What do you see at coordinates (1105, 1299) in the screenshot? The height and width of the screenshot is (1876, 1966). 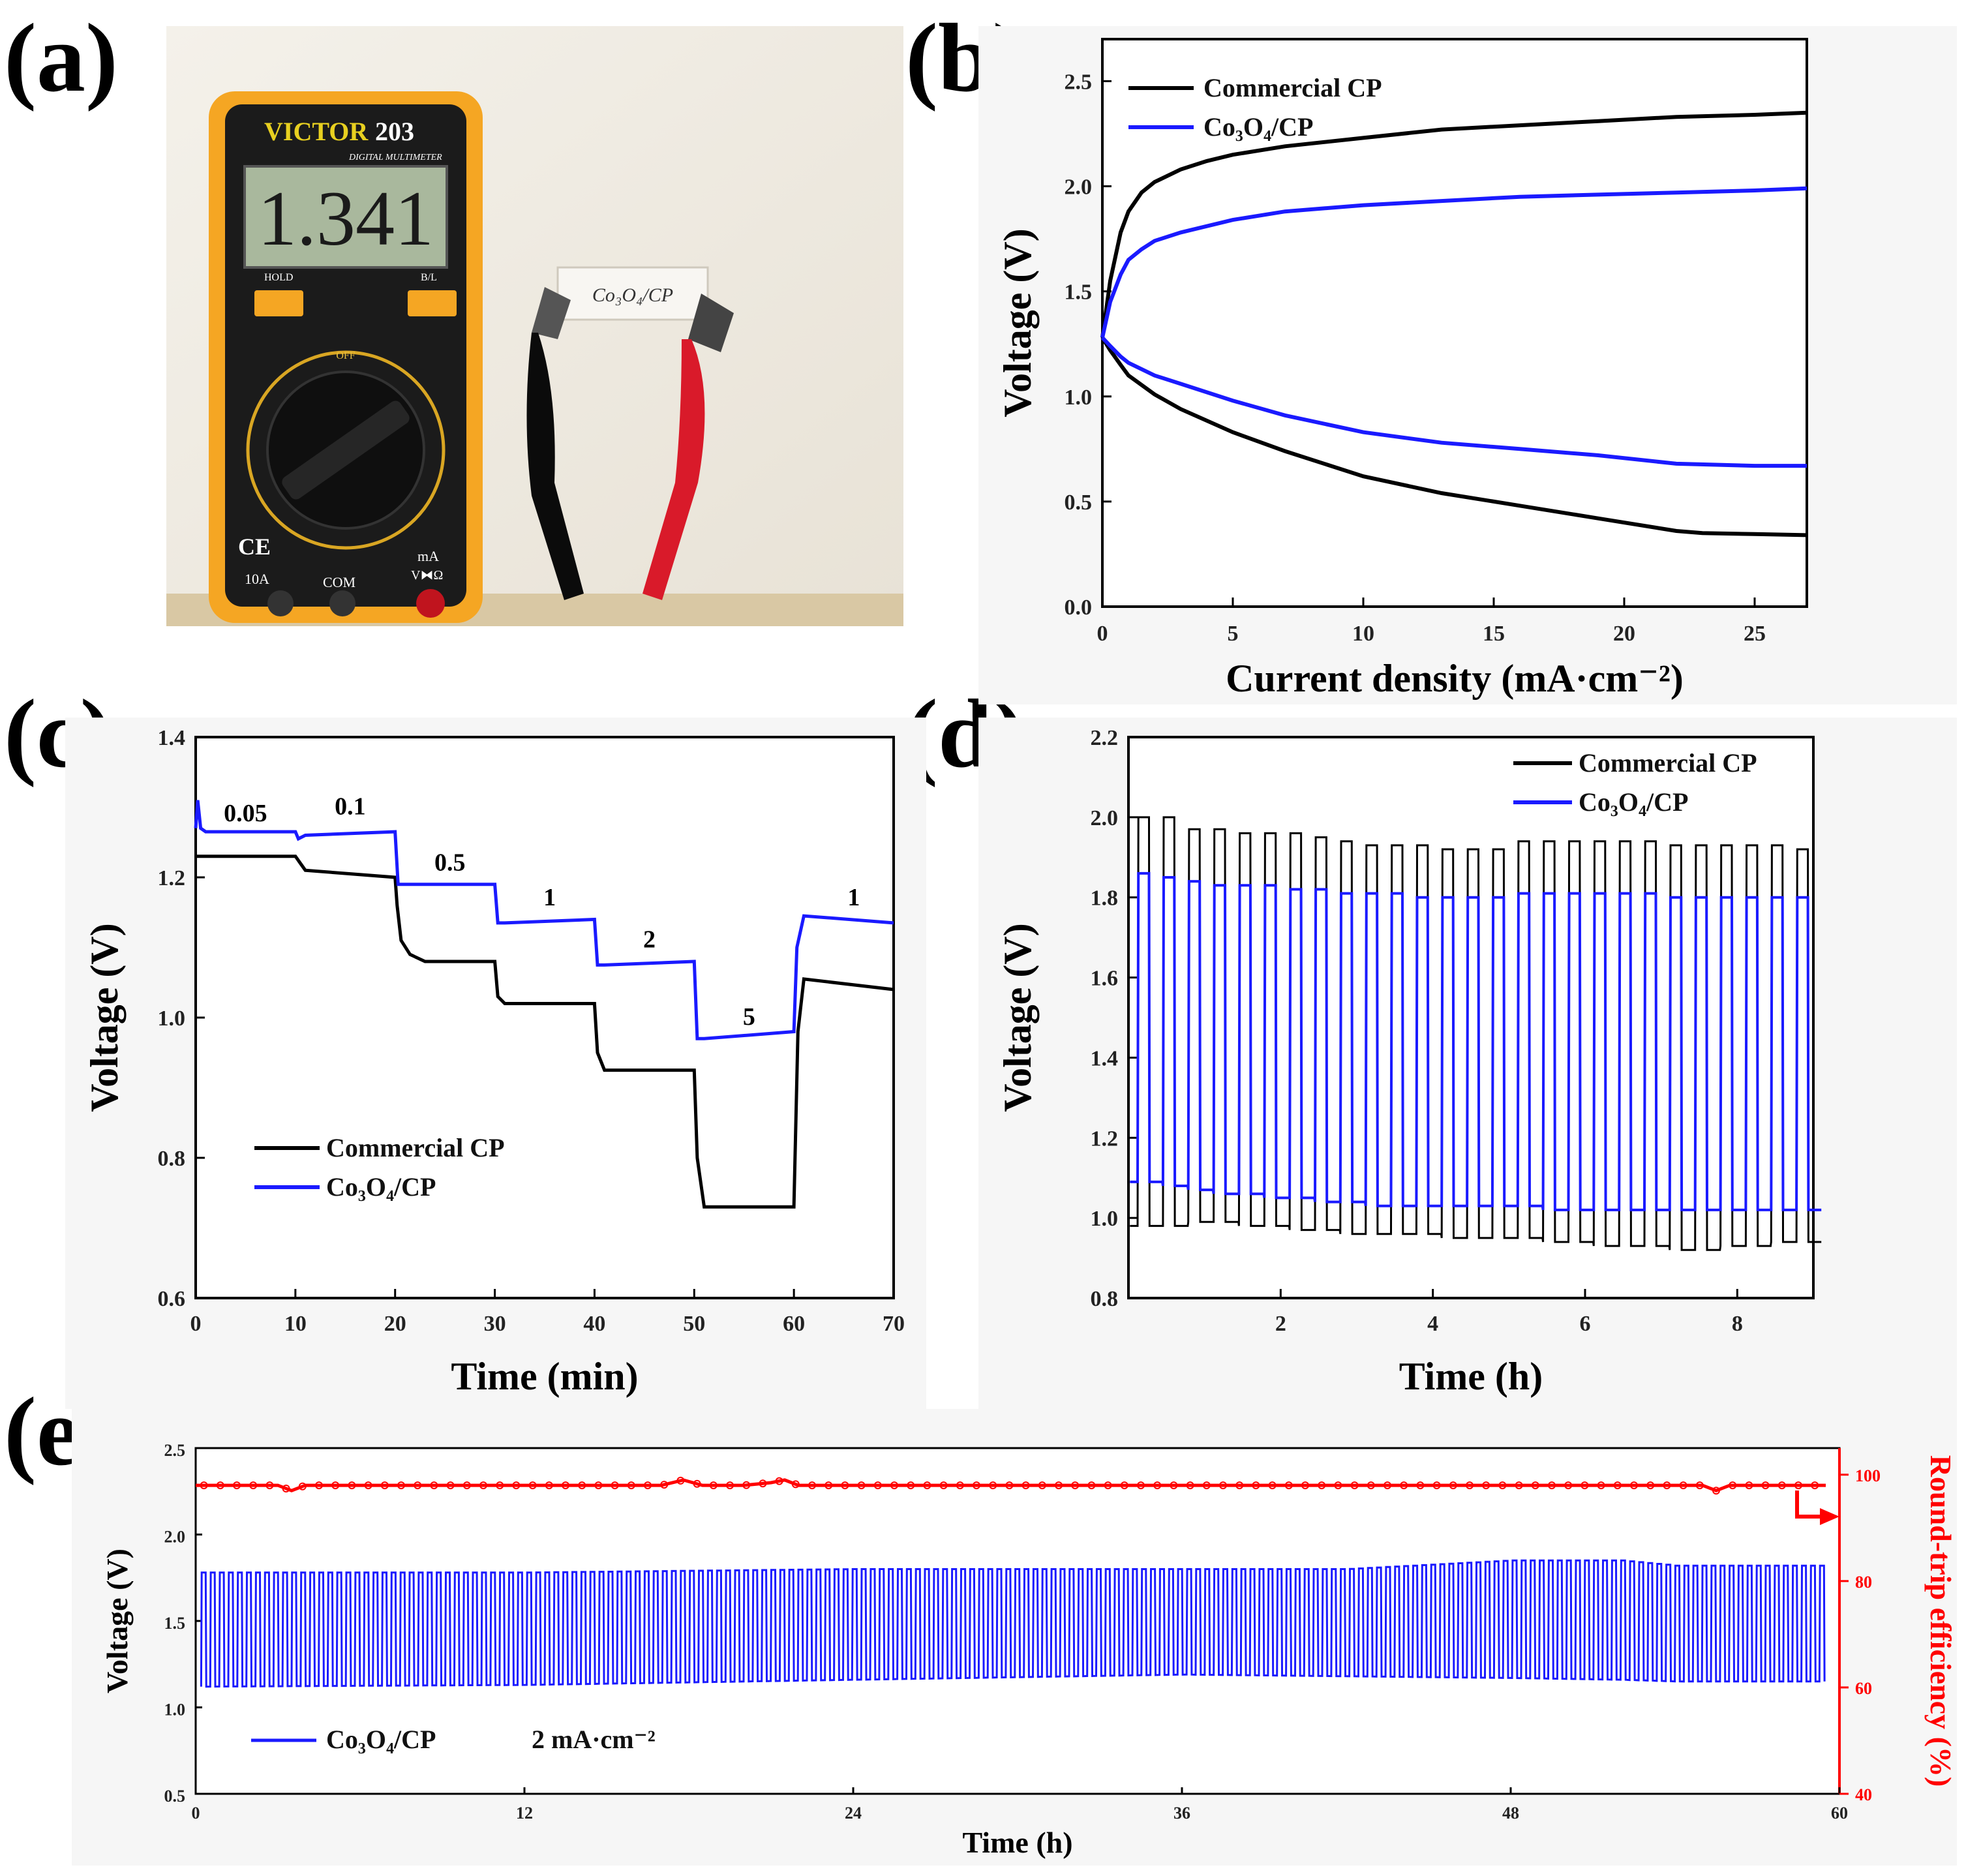 I see `y-tick-label: 0.8` at bounding box center [1105, 1299].